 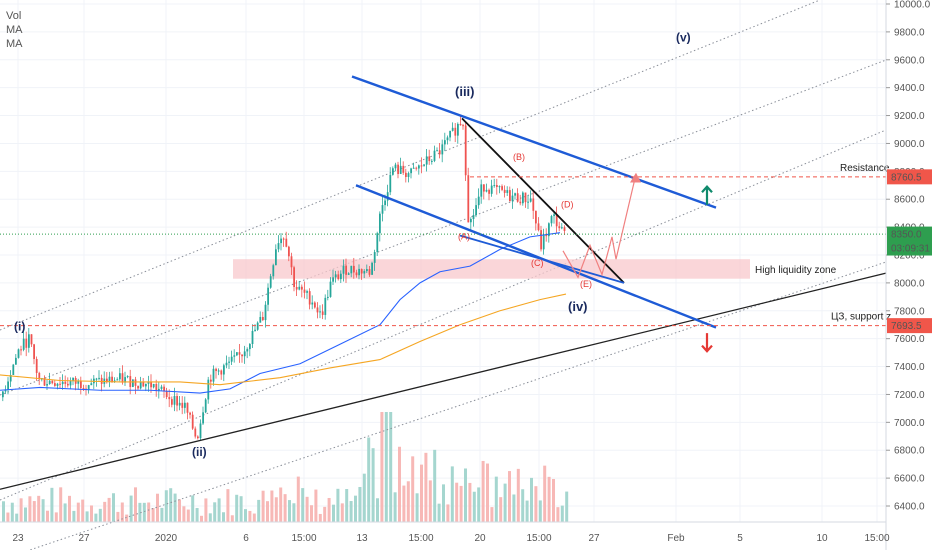 What do you see at coordinates (14, 44) in the screenshot?
I see `legend-ma-2: MA` at bounding box center [14, 44].